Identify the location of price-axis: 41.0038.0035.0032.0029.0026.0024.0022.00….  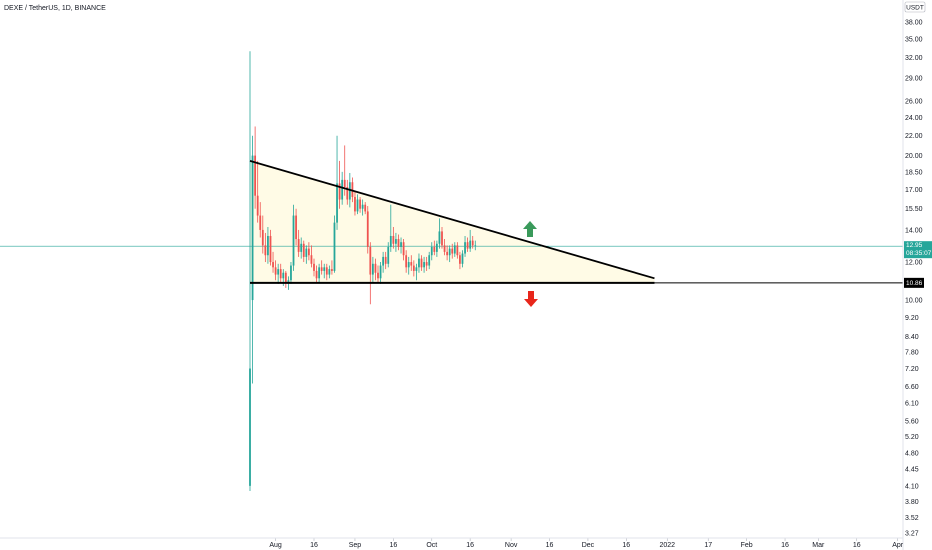
(914, 271).